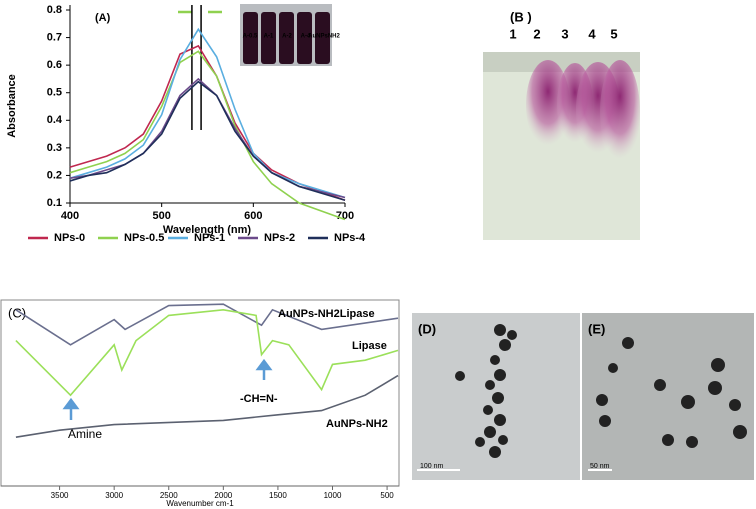 This screenshot has width=756, height=509. What do you see at coordinates (54, 37) in the screenshot?
I see `y-tick-label: 0.7` at bounding box center [54, 37].